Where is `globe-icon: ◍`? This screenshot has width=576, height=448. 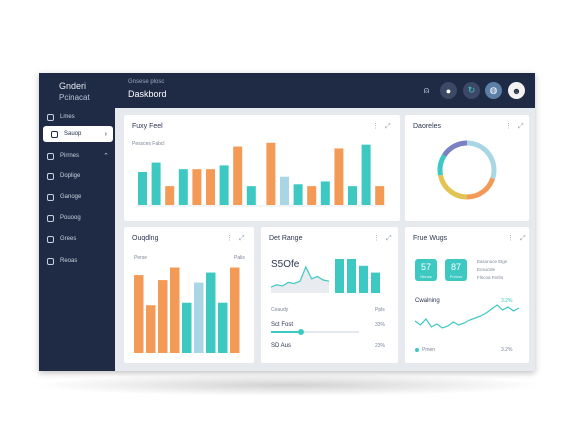
globe-icon: ◍ is located at coordinates (493, 90).